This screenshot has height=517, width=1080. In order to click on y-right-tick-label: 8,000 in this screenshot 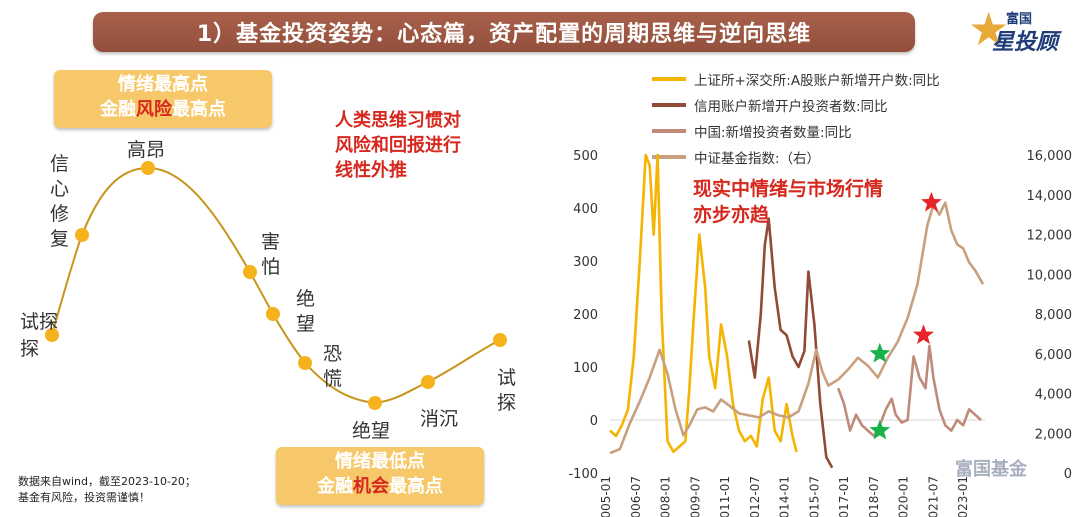, I will do `click(1053, 315)`.